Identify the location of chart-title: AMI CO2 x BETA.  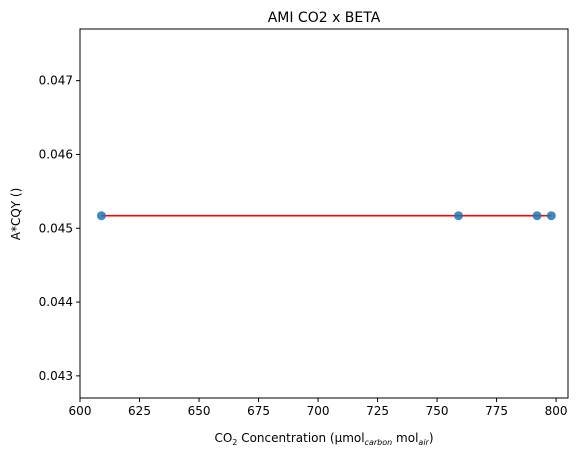
(324, 18).